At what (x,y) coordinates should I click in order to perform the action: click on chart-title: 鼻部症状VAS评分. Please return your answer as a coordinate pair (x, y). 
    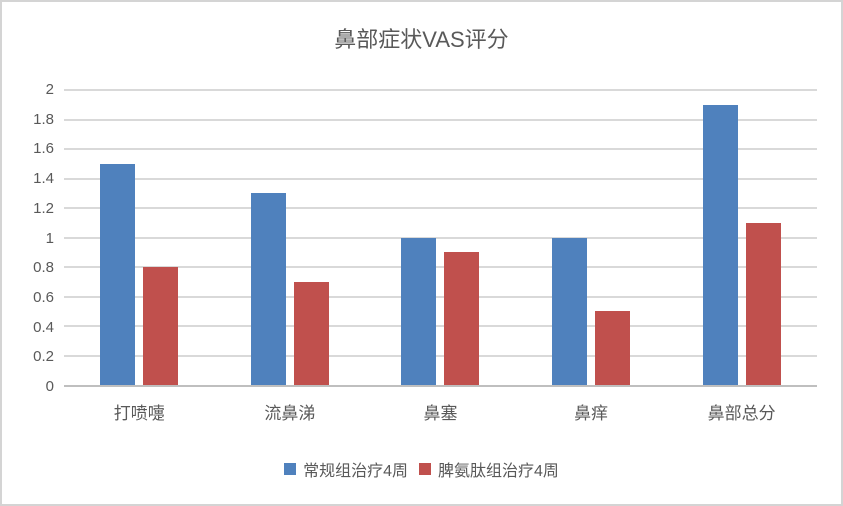
    Looking at the image, I should click on (421, 39).